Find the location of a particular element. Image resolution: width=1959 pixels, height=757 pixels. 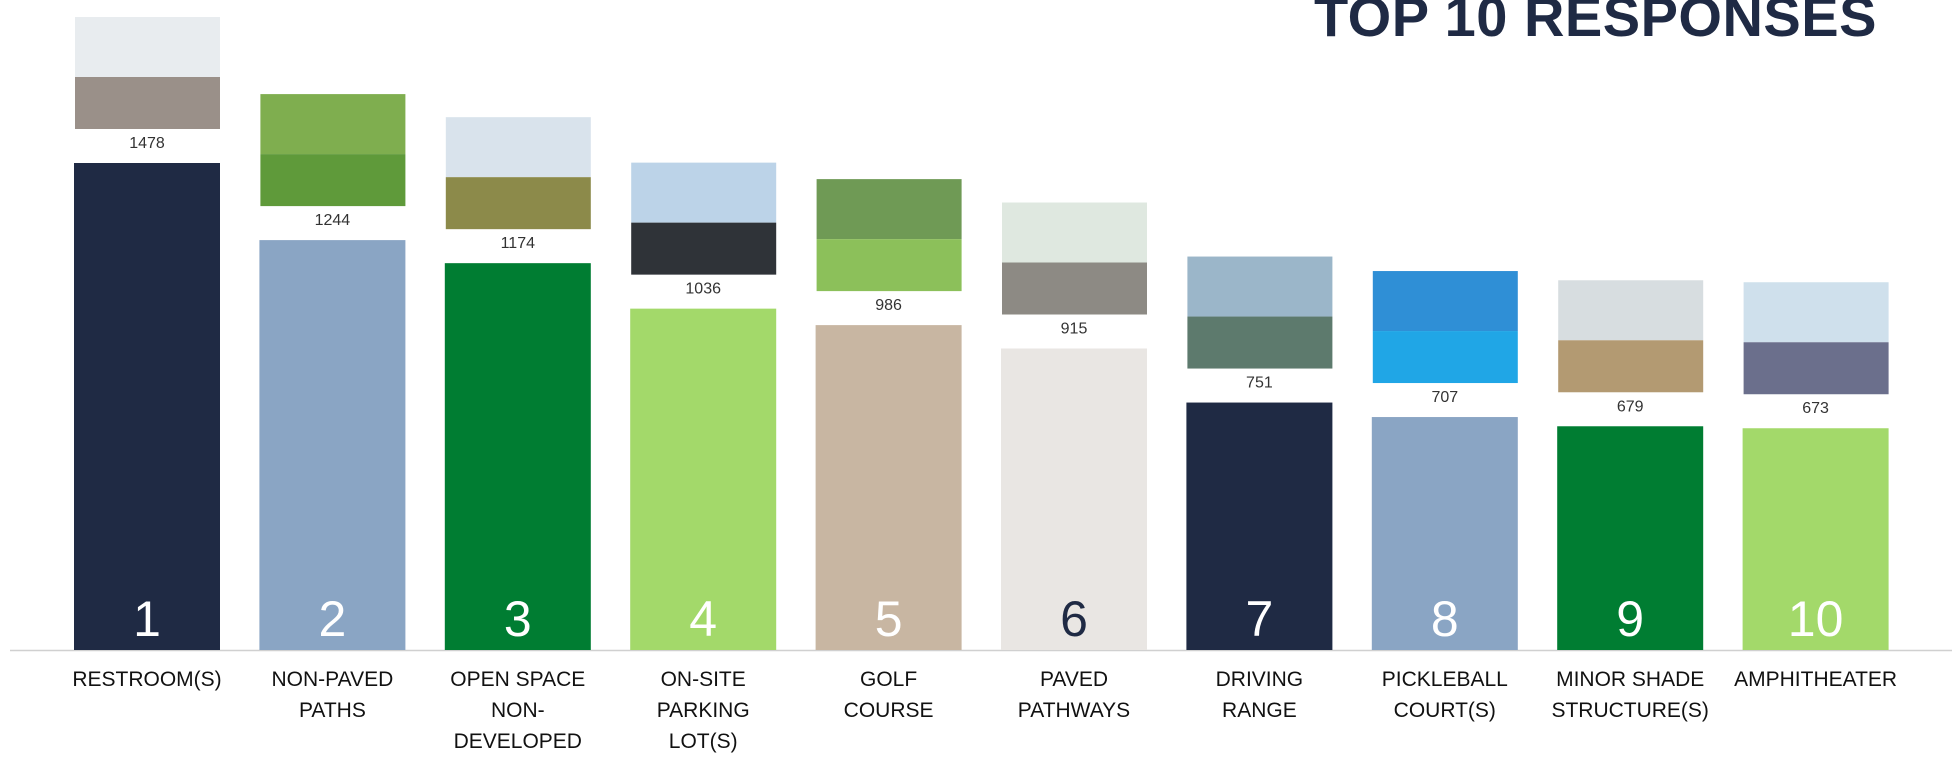

value-label: 915 is located at coordinates (1074, 329).